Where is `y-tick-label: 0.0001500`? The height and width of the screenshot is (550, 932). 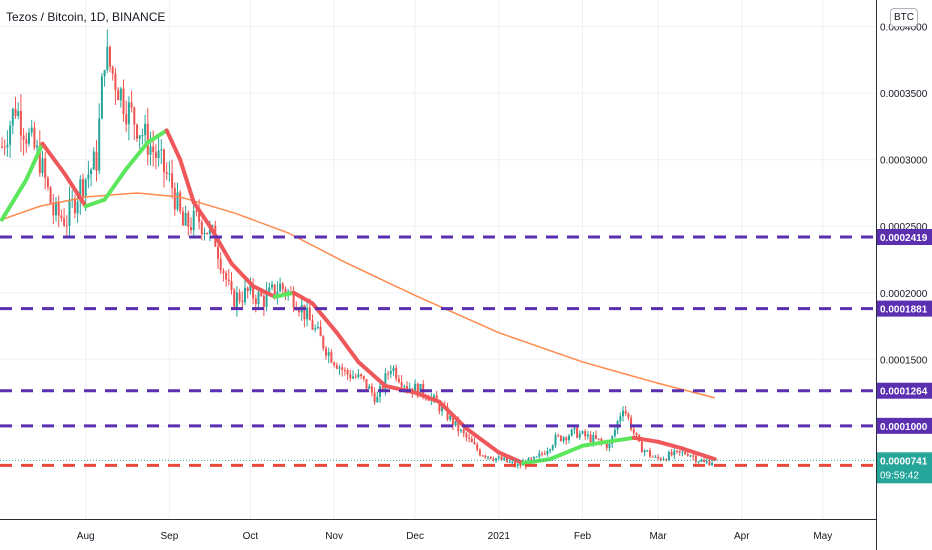 y-tick-label: 0.0001500 is located at coordinates (904, 360).